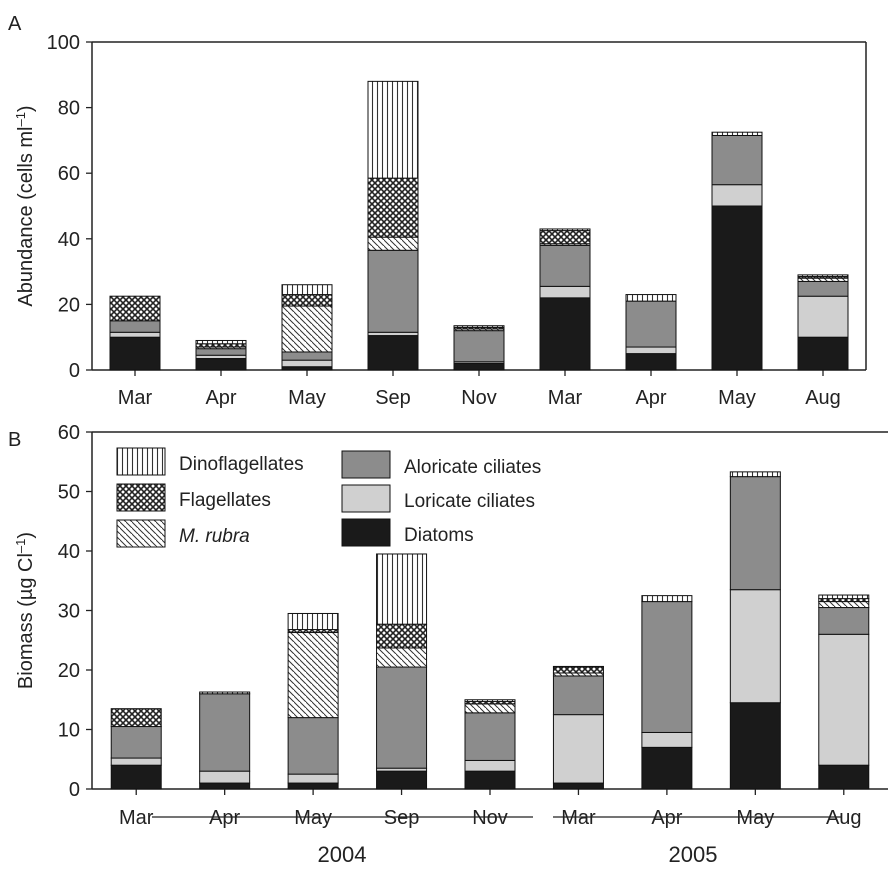 Image resolution: width=888 pixels, height=879 pixels. Describe the element at coordinates (14, 440) in the screenshot. I see `panel-label-b: B` at that location.